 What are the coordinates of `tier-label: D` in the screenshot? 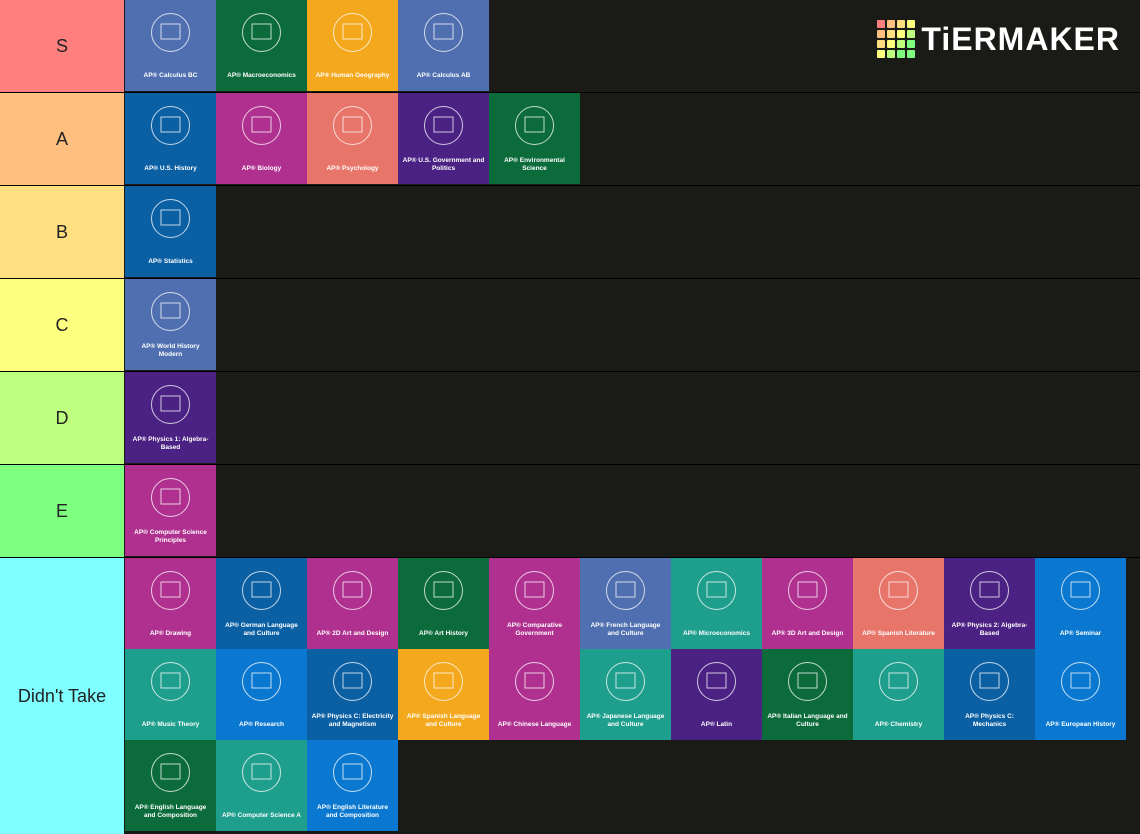 It's located at (62, 418).